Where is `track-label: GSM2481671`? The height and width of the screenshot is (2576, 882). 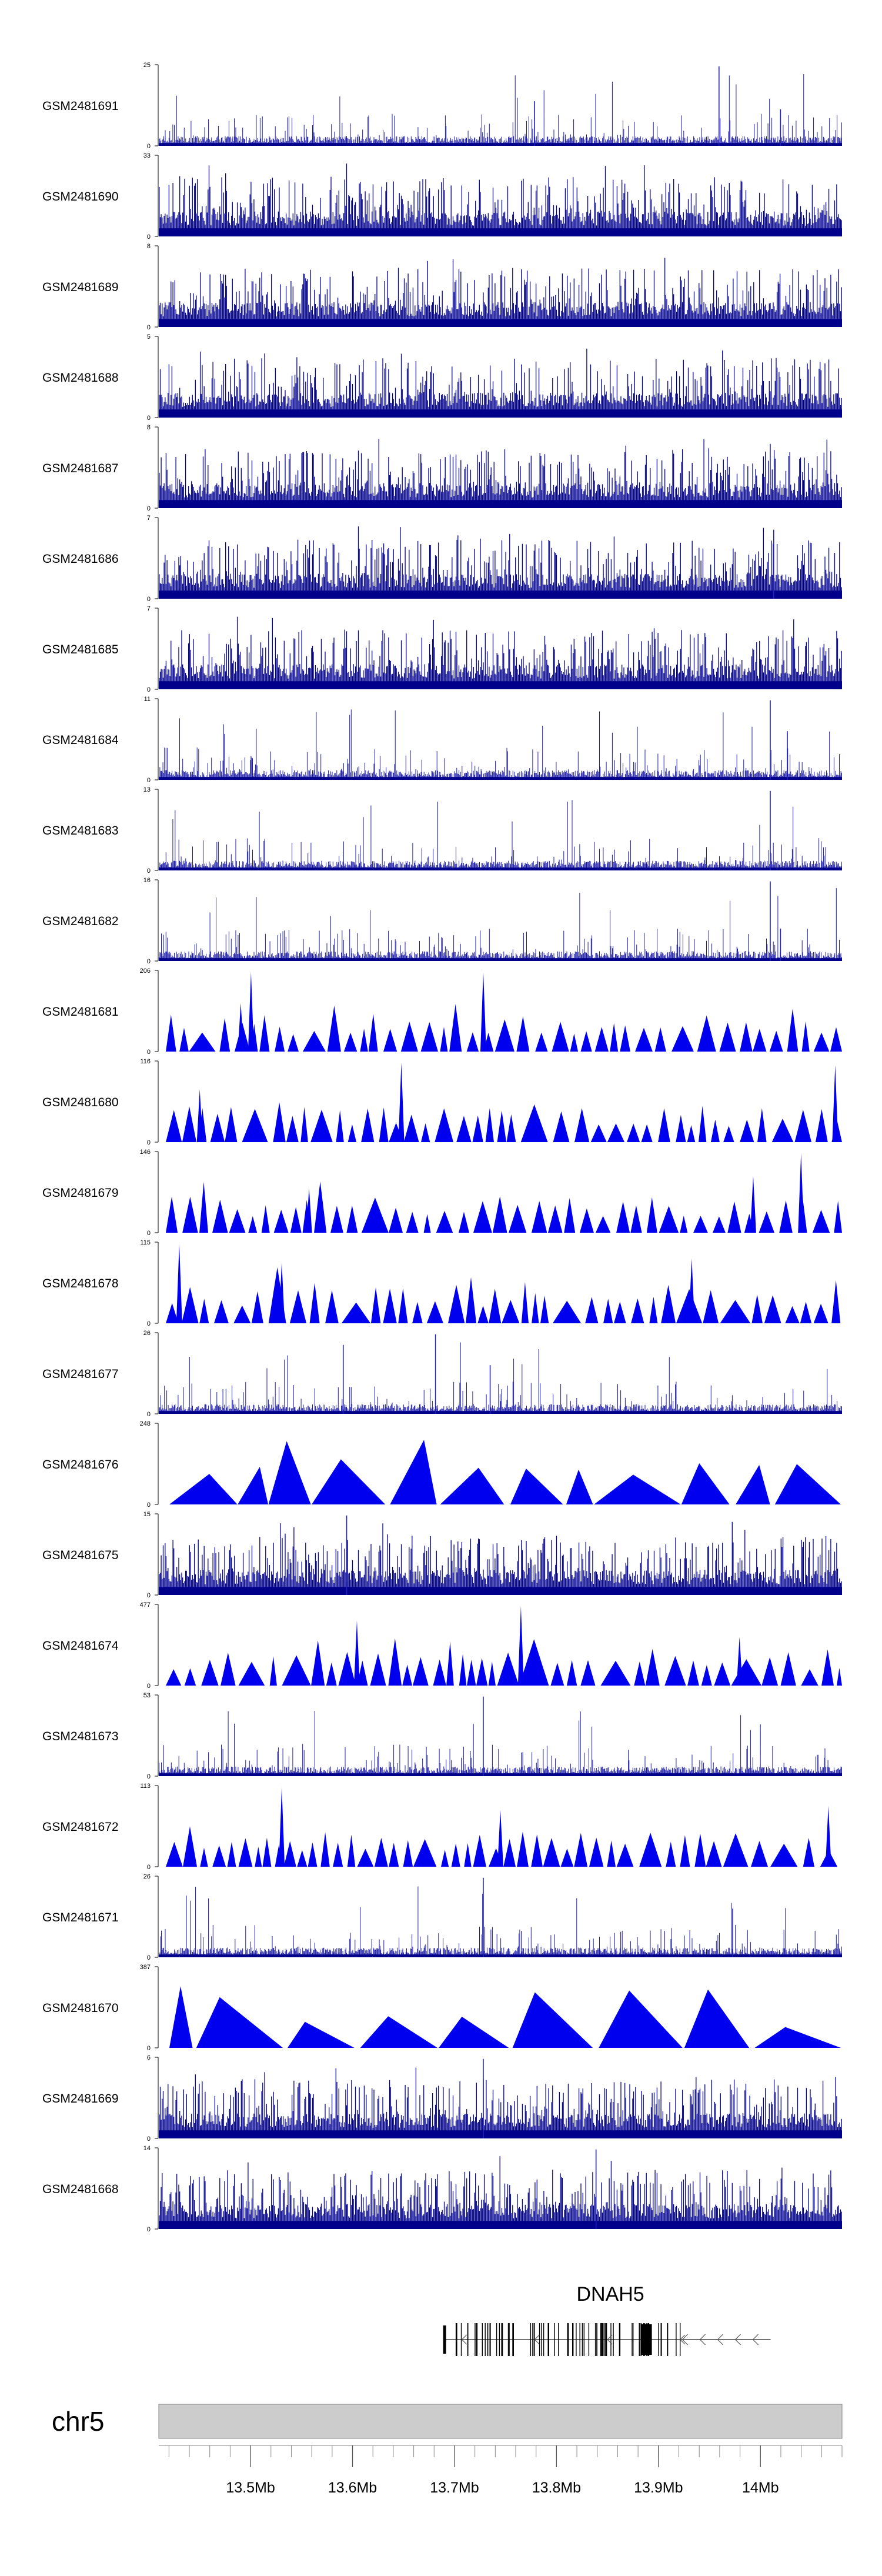
track-label: GSM2481671 is located at coordinates (80, 1917).